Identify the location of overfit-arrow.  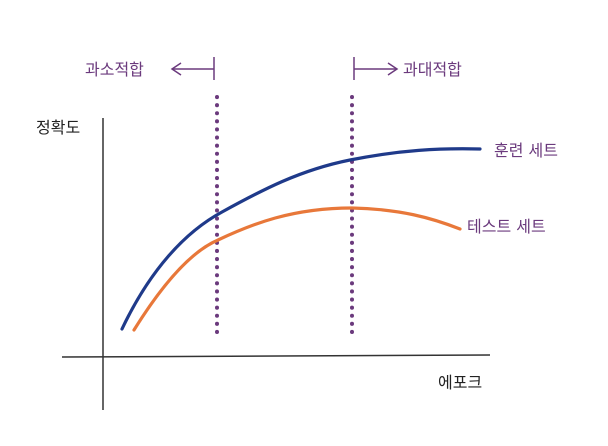
(376, 68).